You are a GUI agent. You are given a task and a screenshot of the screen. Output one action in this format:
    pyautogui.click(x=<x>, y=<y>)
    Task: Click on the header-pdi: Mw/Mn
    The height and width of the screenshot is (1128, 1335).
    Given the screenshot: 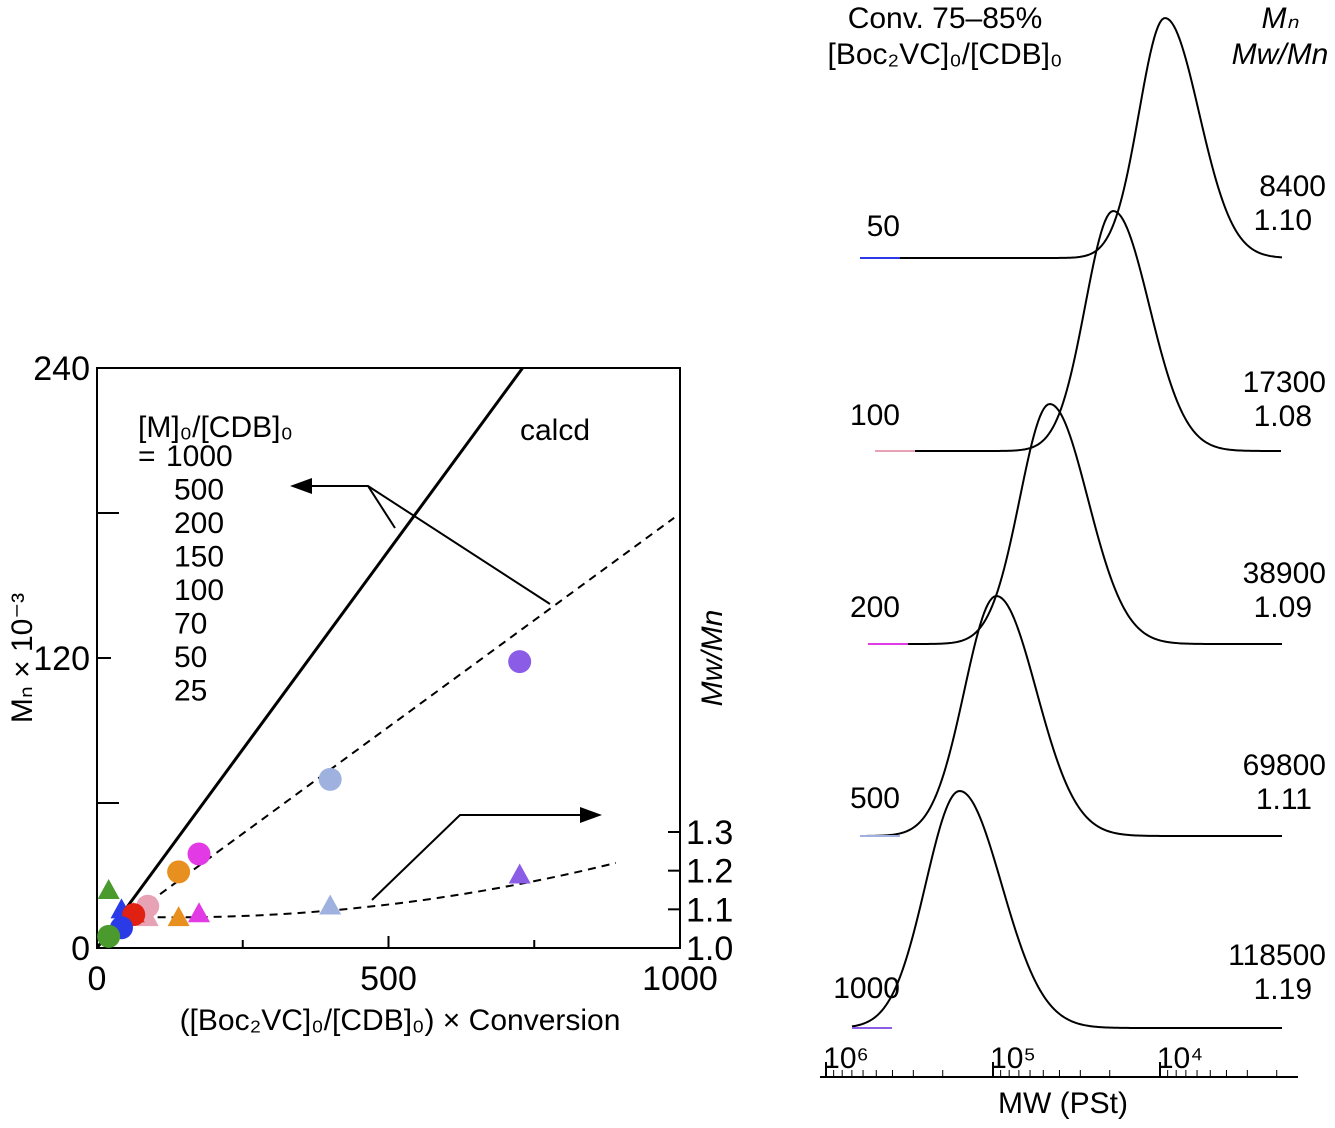 What is the action you would take?
    pyautogui.click(x=1280, y=54)
    